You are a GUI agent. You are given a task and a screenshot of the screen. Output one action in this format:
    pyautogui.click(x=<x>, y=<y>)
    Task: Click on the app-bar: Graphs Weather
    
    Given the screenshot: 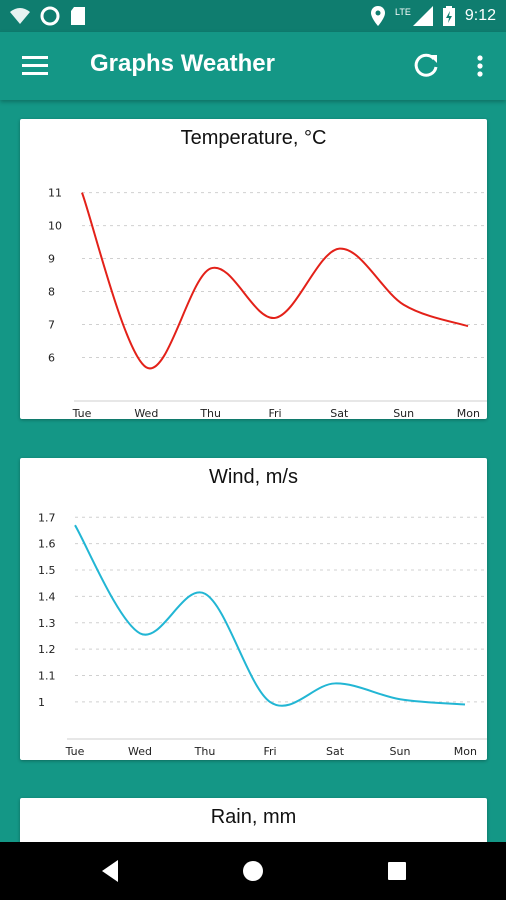 What is the action you would take?
    pyautogui.click(x=253, y=66)
    